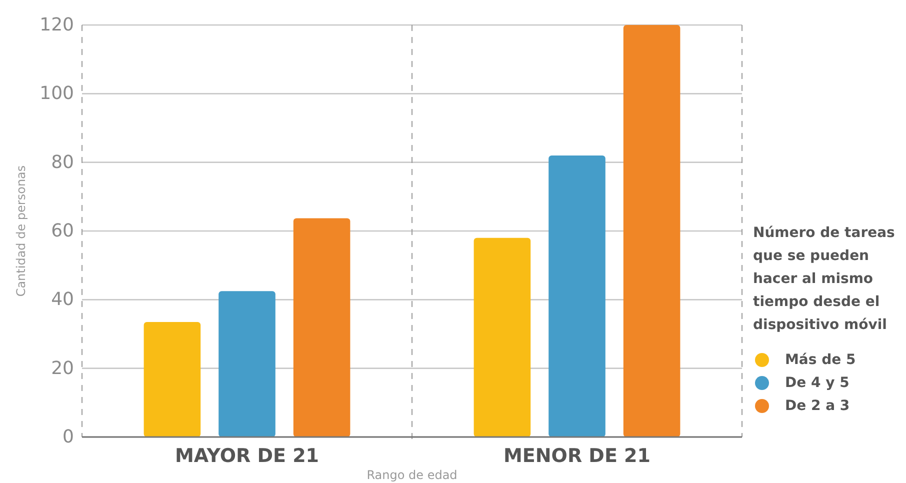 Image resolution: width=906 pixels, height=483 pixels. Describe the element at coordinates (412, 475) in the screenshot. I see `x-axis-title: Rango de edad` at that location.